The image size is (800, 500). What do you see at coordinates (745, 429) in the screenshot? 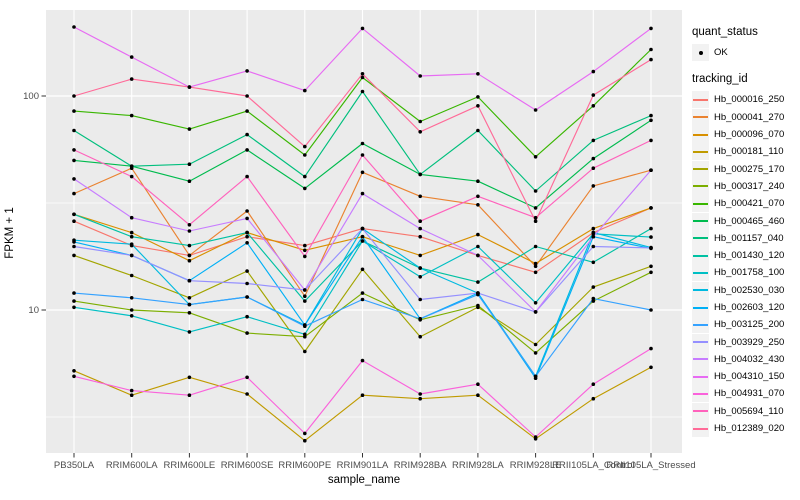
I see `legend-item-Hb_012389_020: Hb_012389_020` at bounding box center [745, 429].